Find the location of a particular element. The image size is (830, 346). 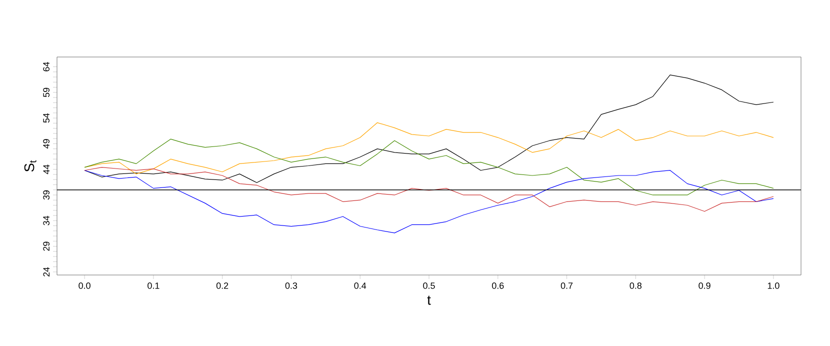

x-tick-label: 0.1 is located at coordinates (154, 285).